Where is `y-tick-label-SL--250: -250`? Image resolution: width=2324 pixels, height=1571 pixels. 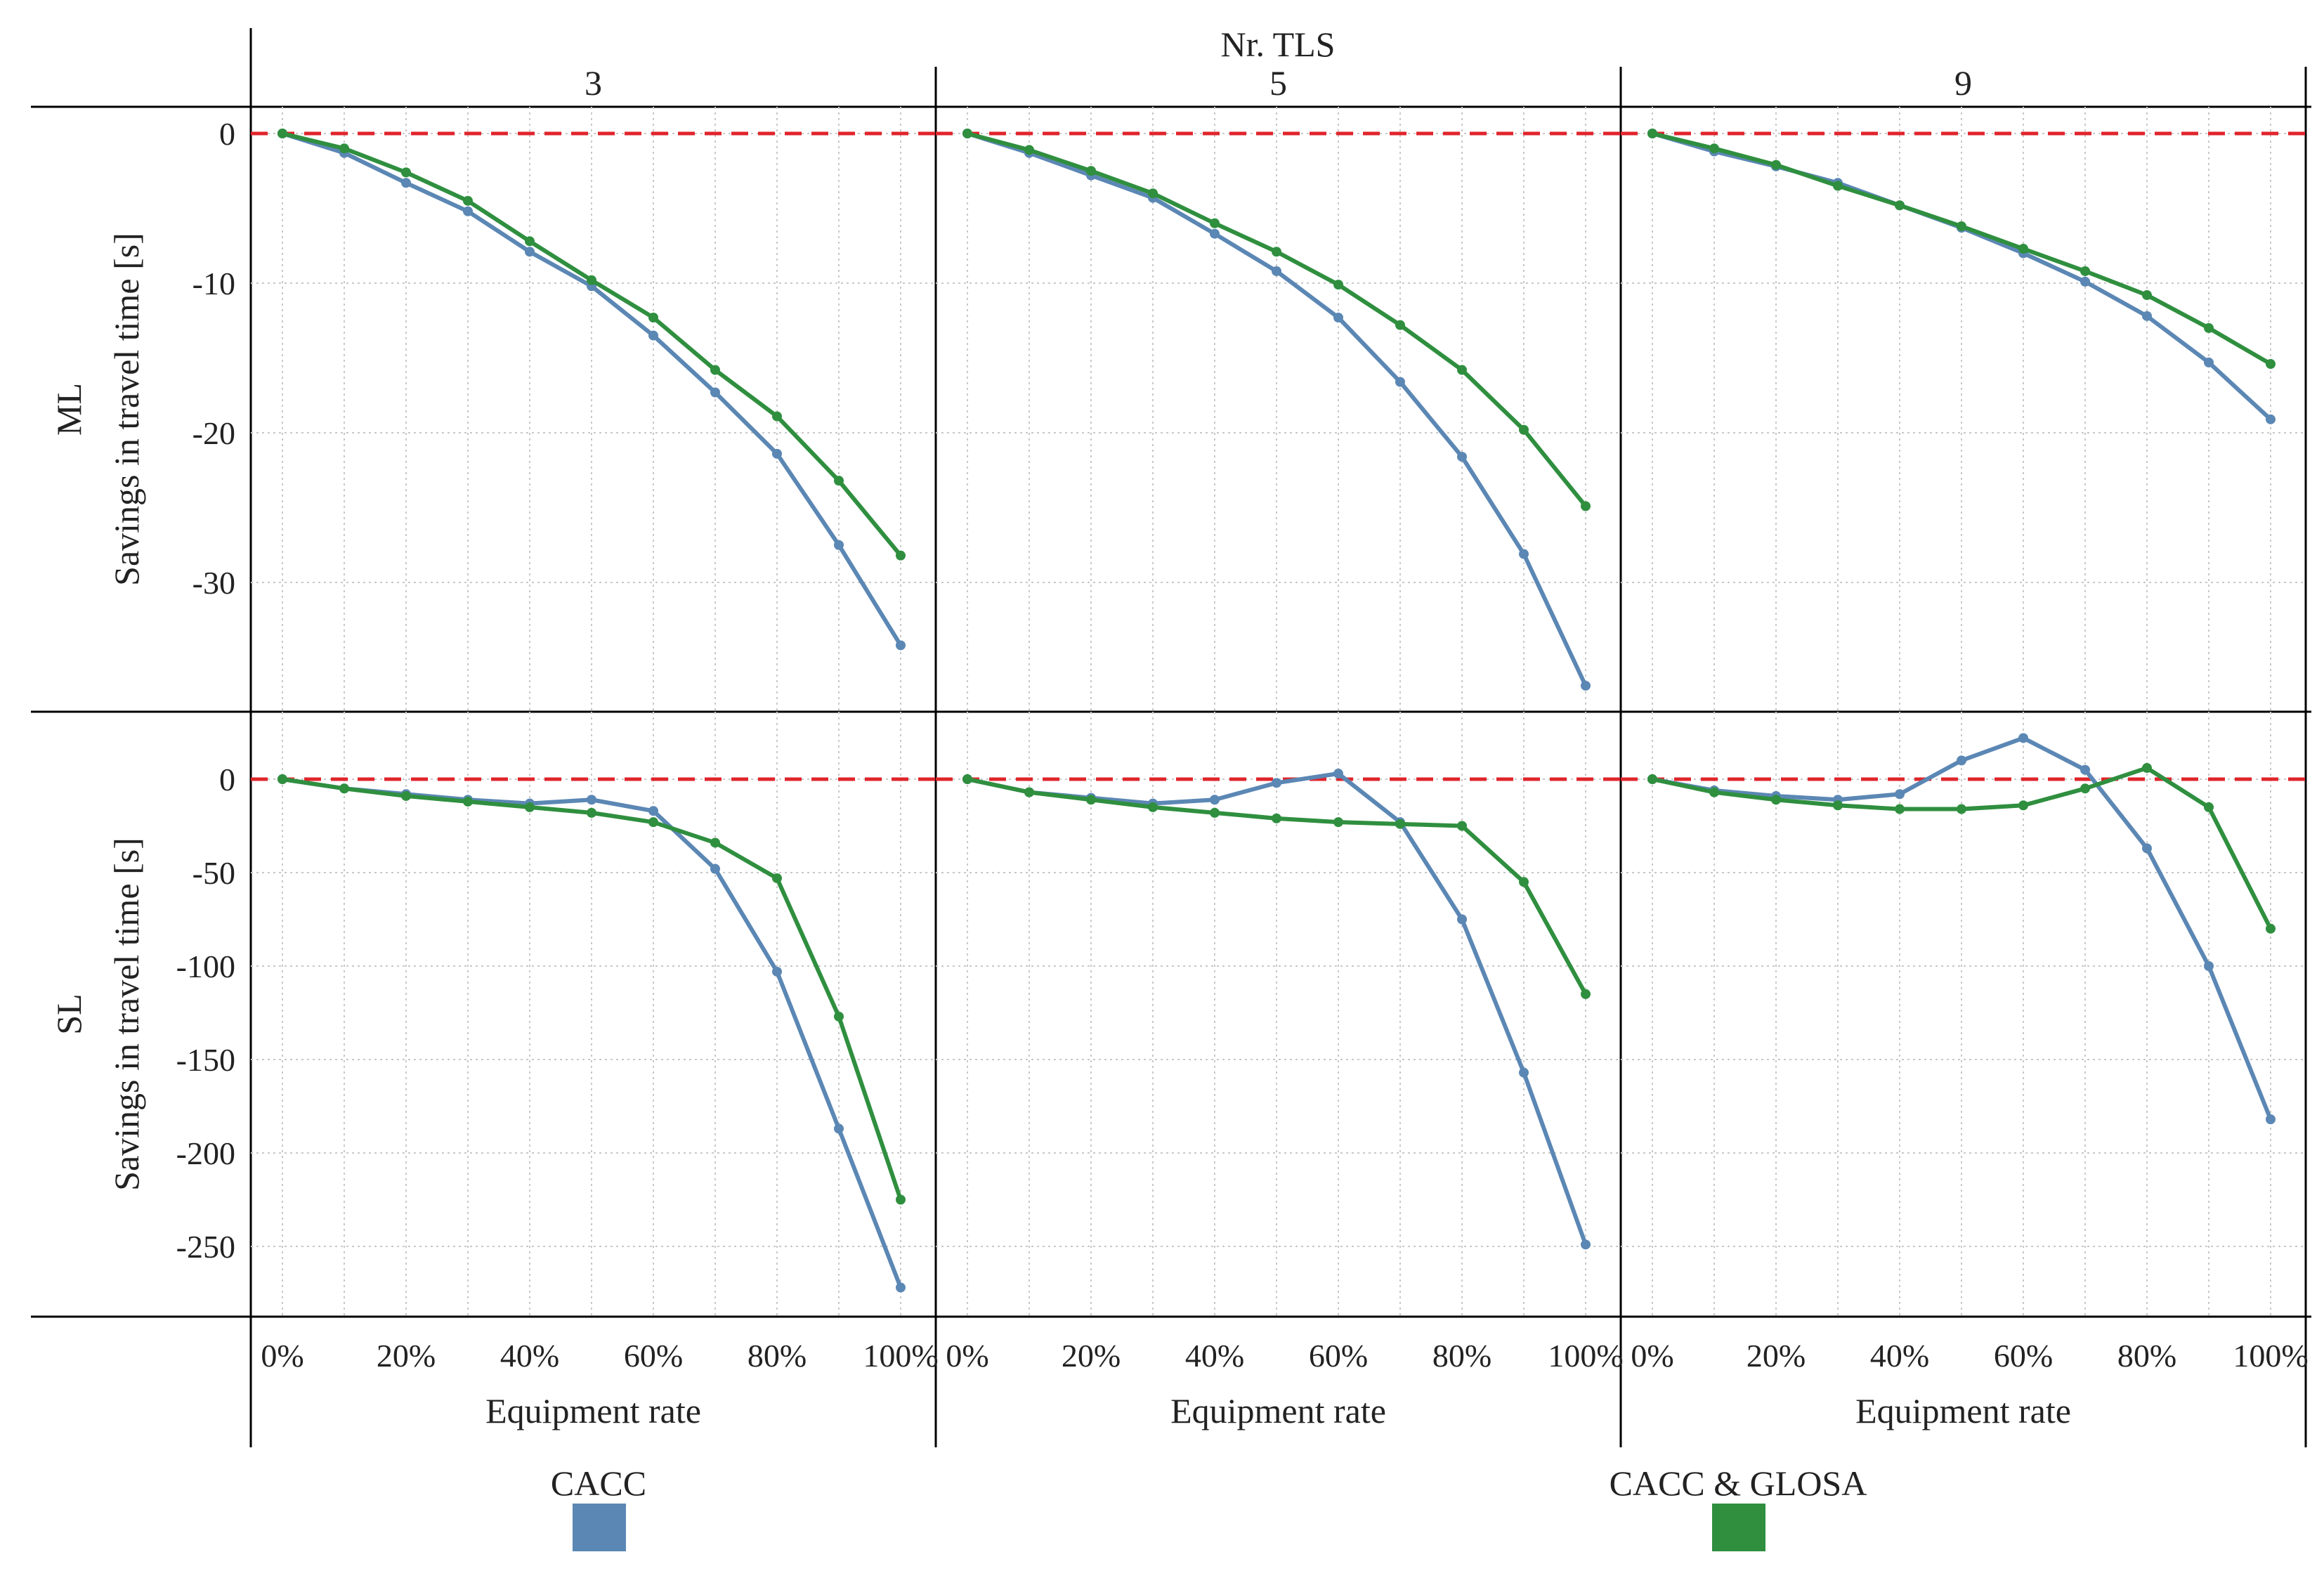
y-tick-label-SL--250: -250 is located at coordinates (206, 1247).